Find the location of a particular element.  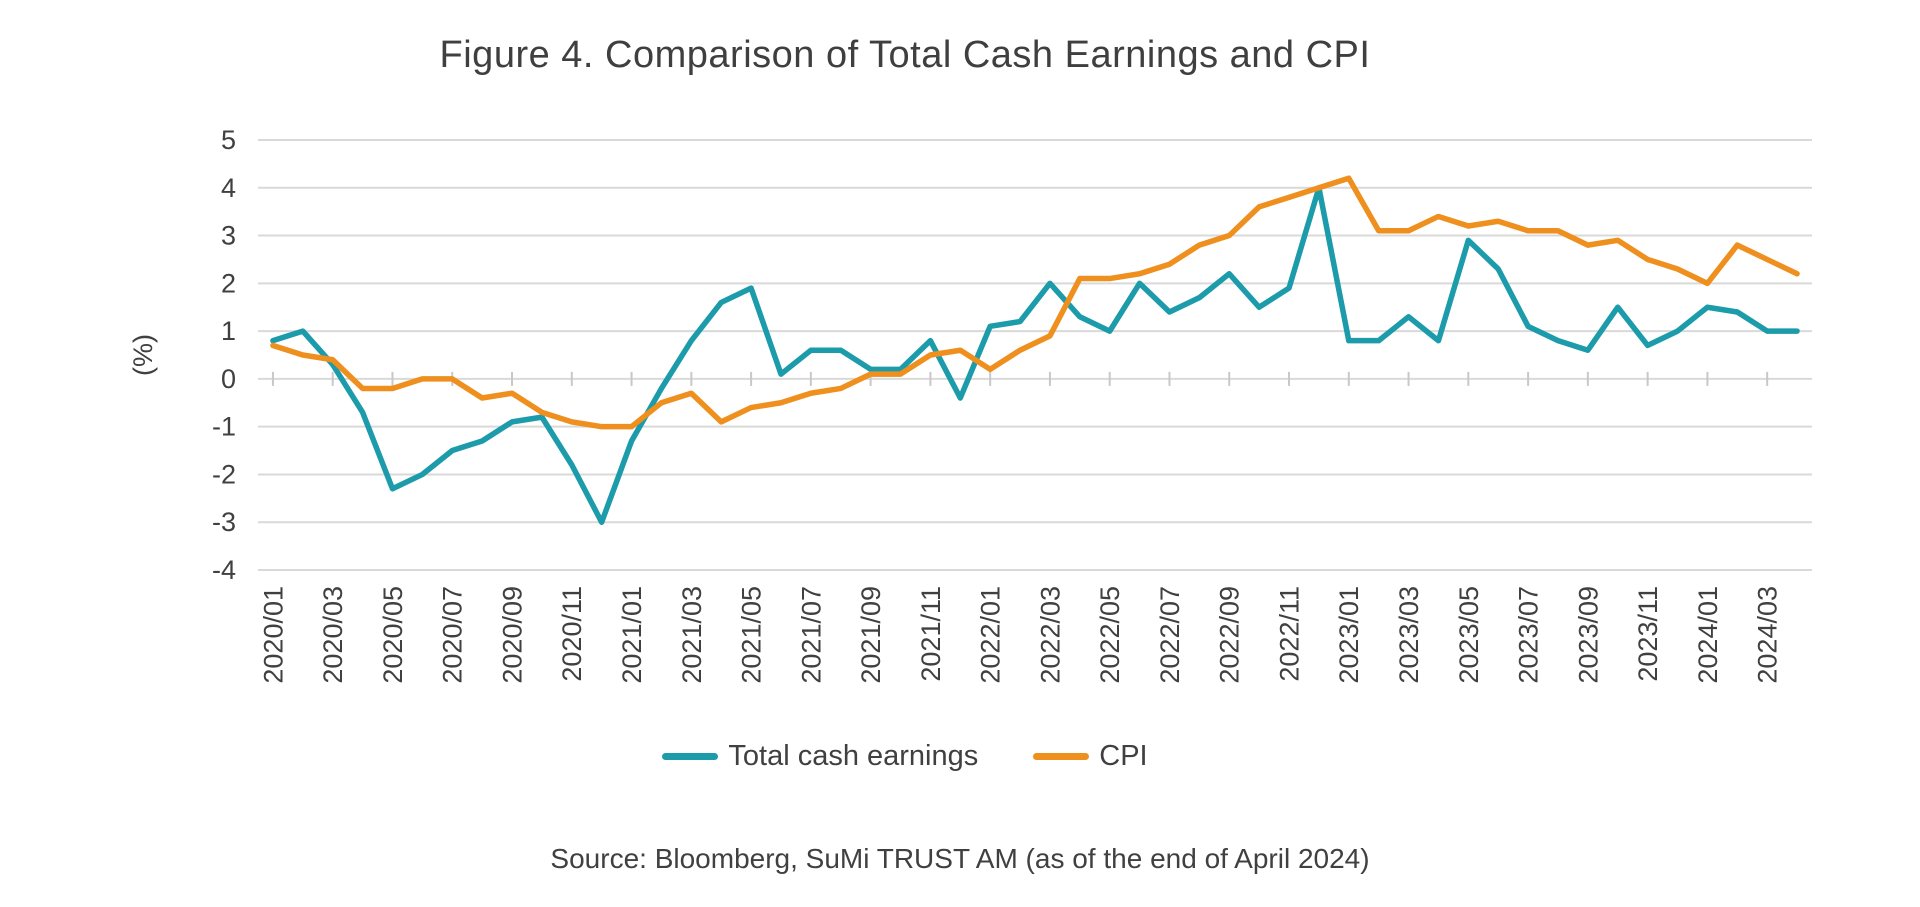

svg-text: -4 is located at coordinates (224, 570).